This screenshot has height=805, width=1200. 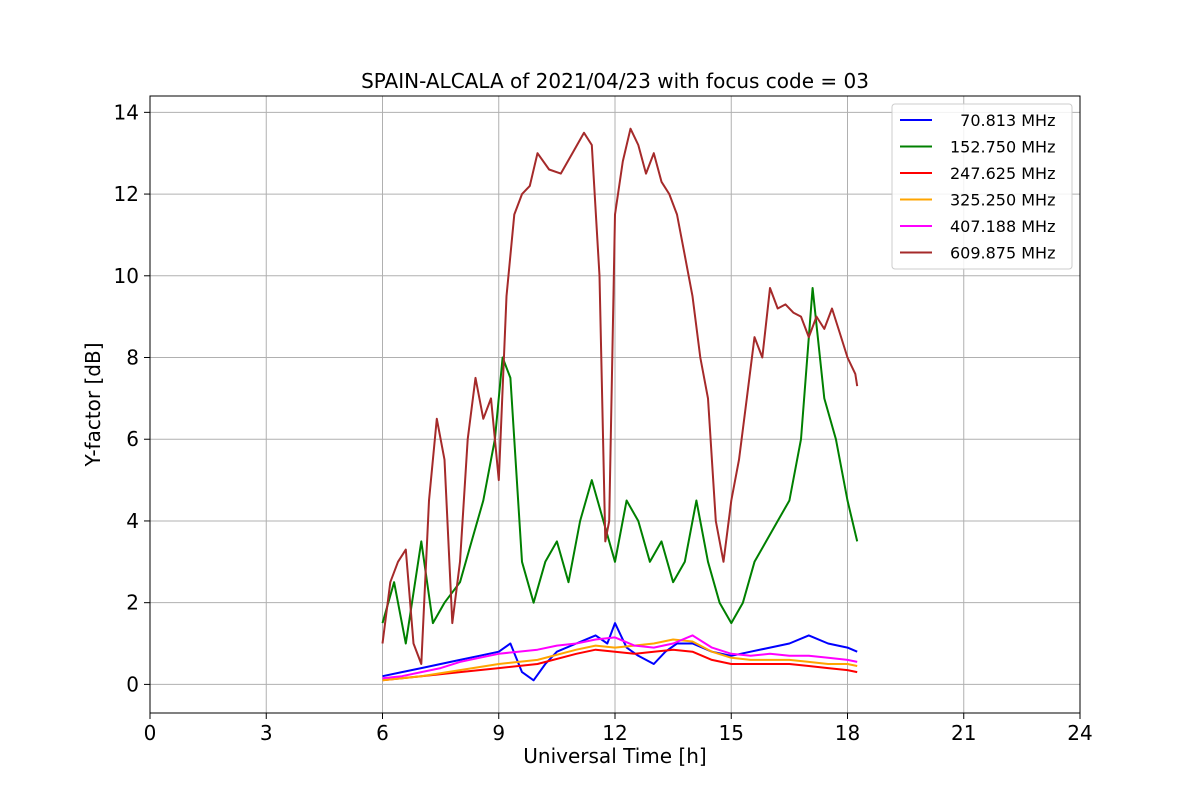 I want to click on legend-label: 609.875 MHz, so click(x=1002, y=253).